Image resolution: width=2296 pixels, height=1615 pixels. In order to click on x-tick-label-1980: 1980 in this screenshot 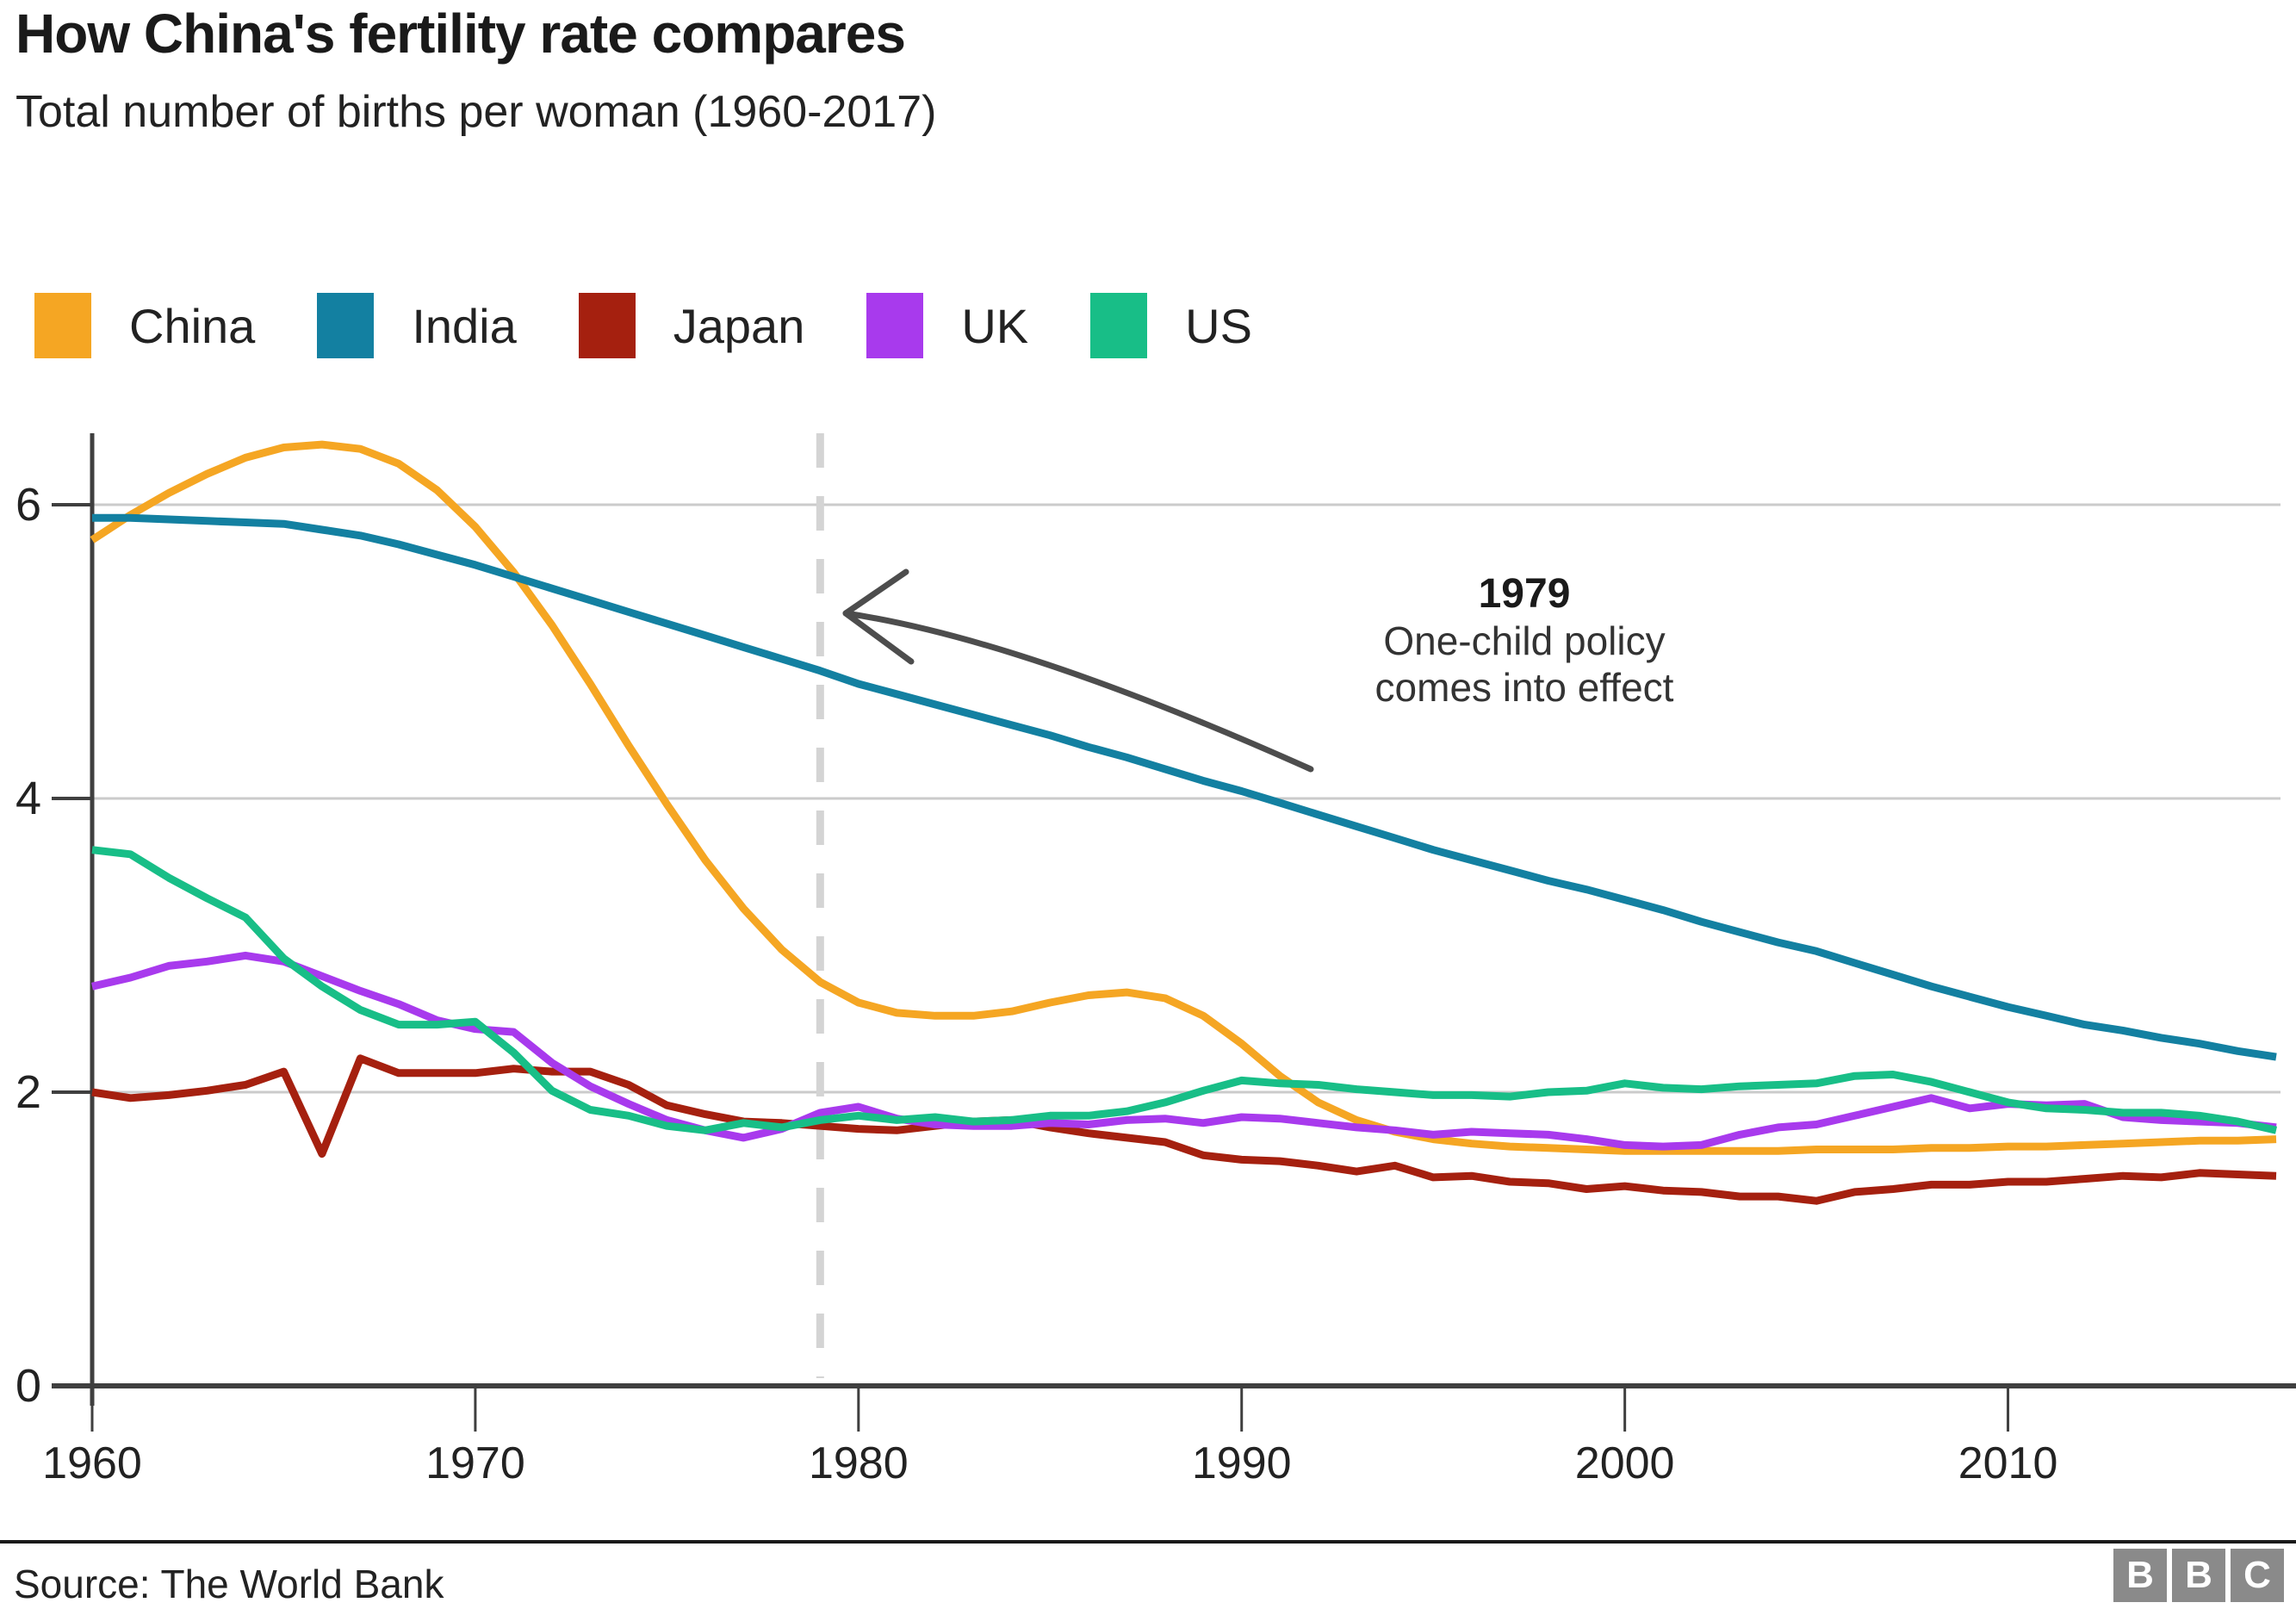, I will do `click(859, 1463)`.